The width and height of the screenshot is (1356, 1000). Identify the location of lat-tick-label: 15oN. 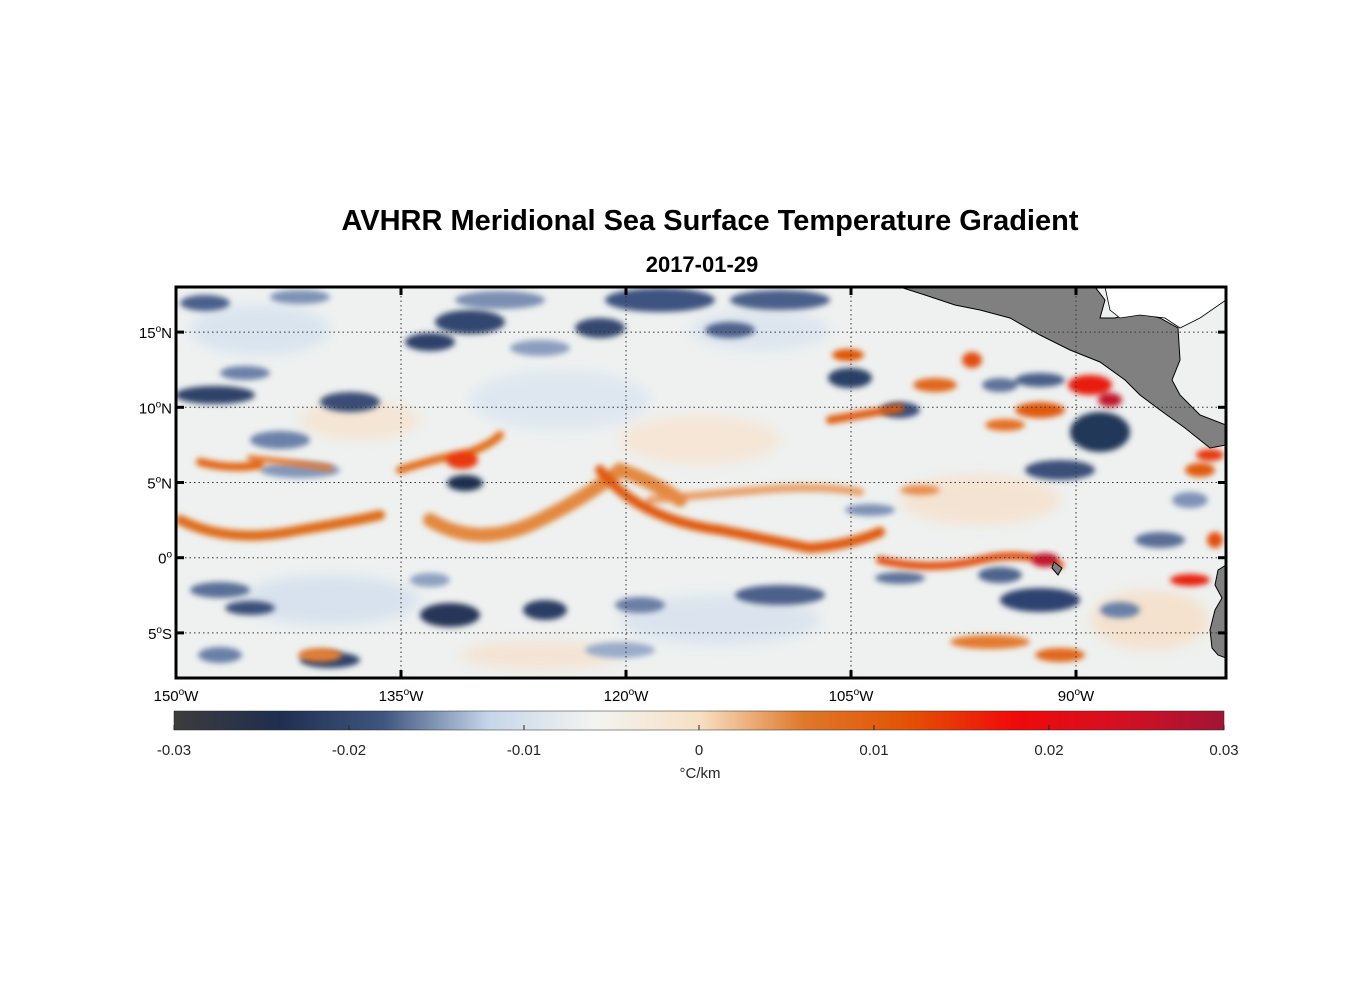
(155, 333).